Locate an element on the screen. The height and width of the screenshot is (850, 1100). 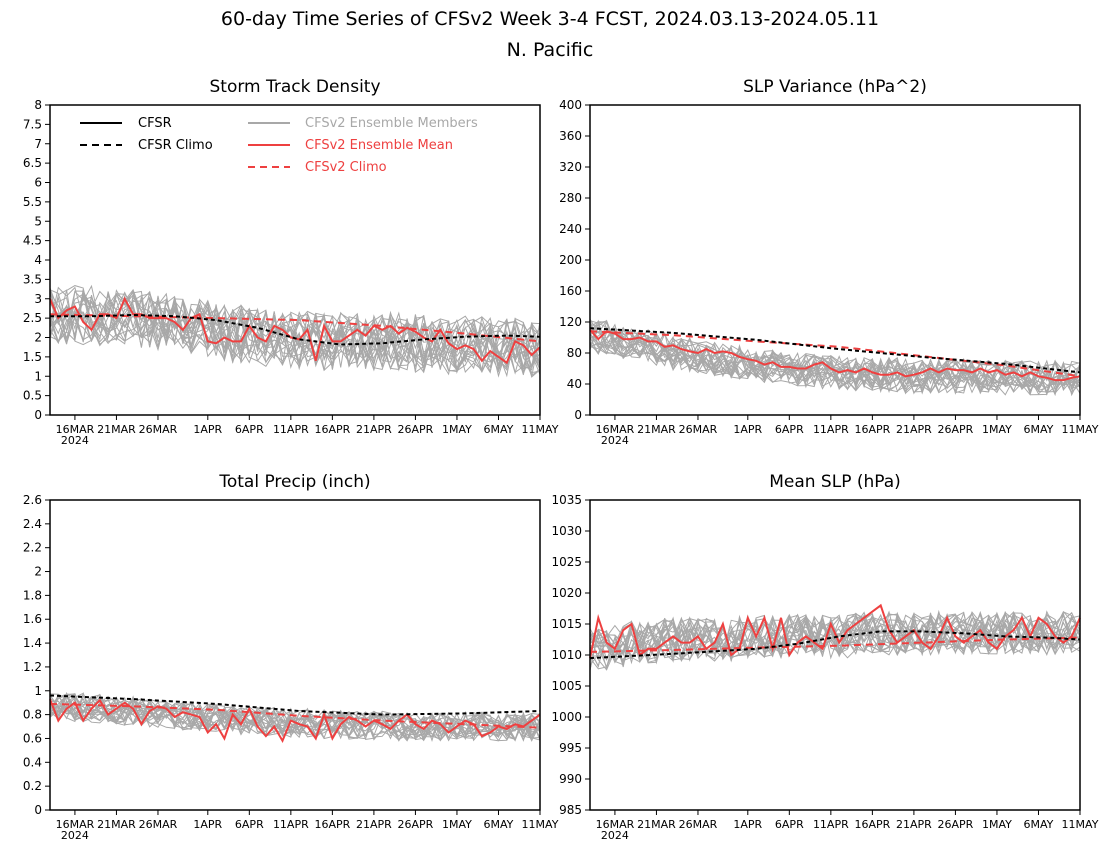
y-tick-label: 160 is located at coordinates (570, 291).